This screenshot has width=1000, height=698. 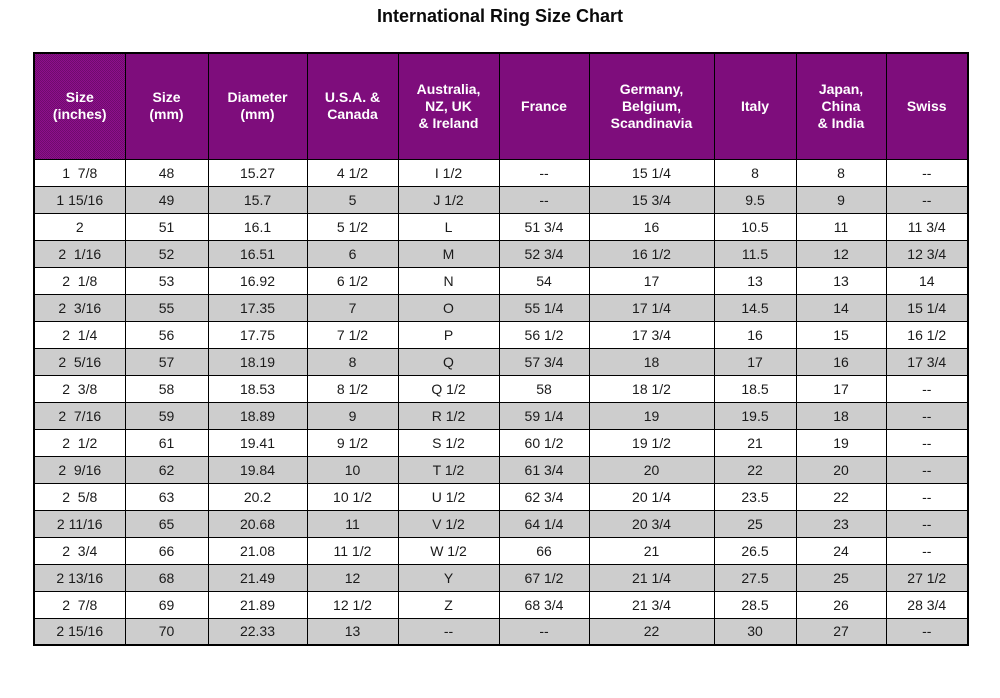 What do you see at coordinates (755, 631) in the screenshot?
I see `table-cell: 30` at bounding box center [755, 631].